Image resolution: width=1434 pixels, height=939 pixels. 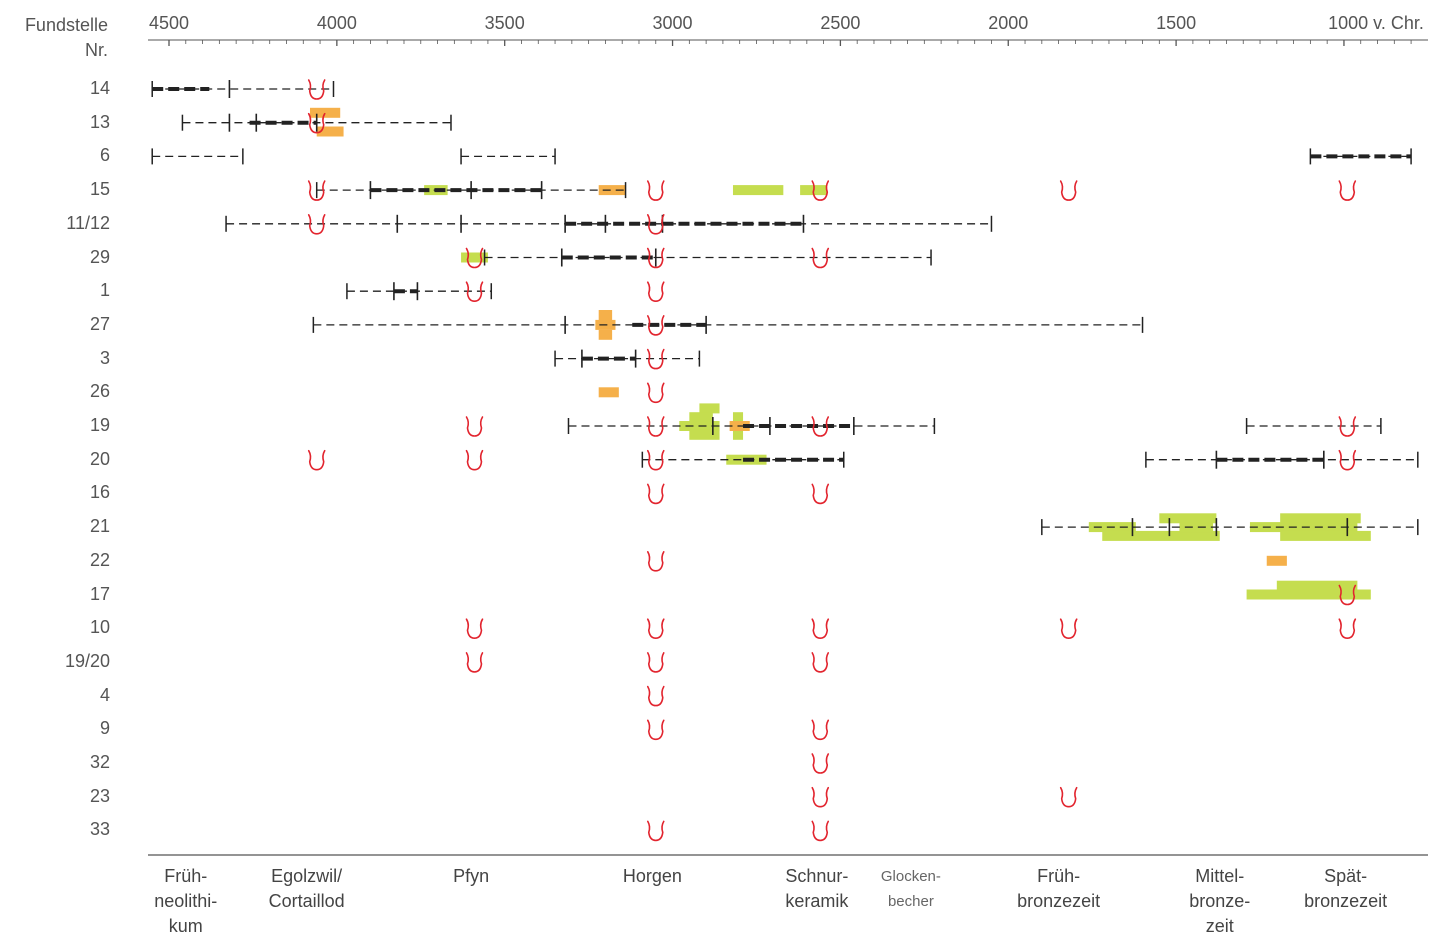 What do you see at coordinates (99, 425) in the screenshot?
I see `site-number-label: 19` at bounding box center [99, 425].